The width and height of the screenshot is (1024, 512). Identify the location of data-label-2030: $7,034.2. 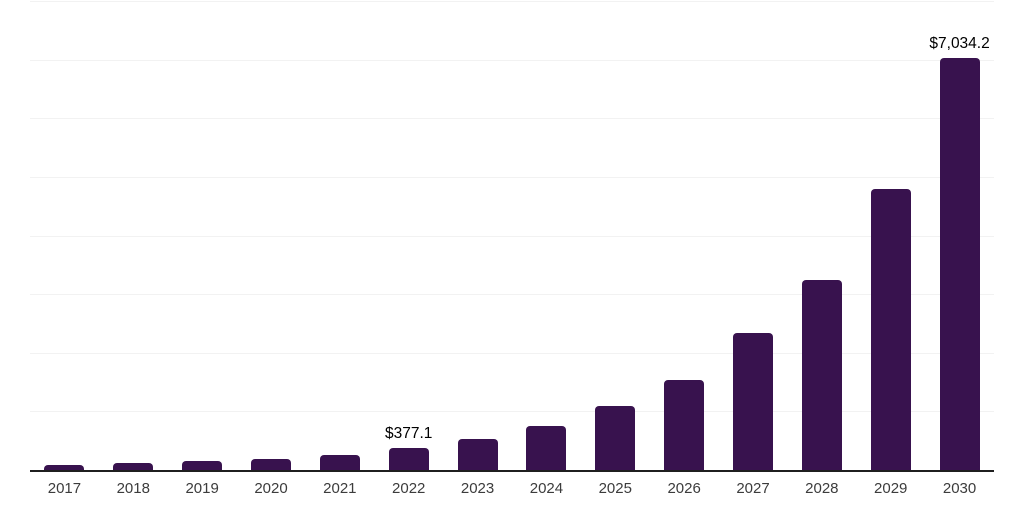
(959, 43).